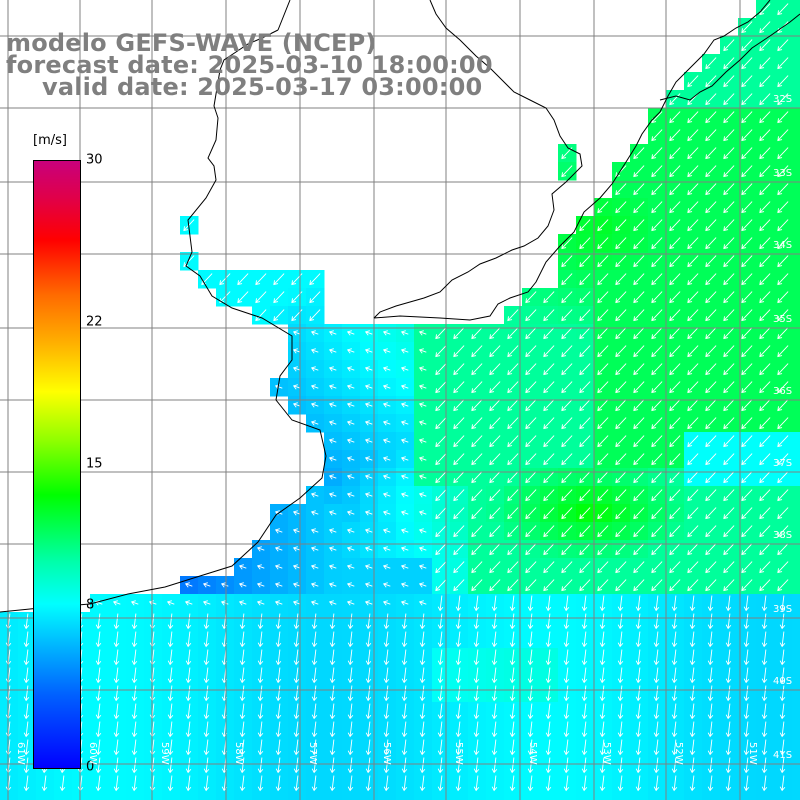 This screenshot has width=800, height=800. I want to click on longitude-label: 55W, so click(458, 753).